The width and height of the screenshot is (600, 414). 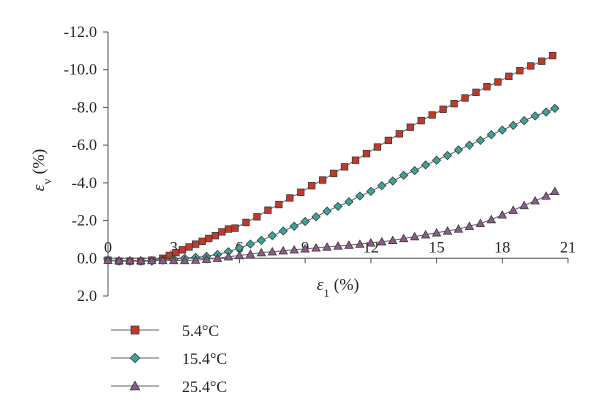 I want to click on legend-label: 5.4°C, so click(x=200, y=331).